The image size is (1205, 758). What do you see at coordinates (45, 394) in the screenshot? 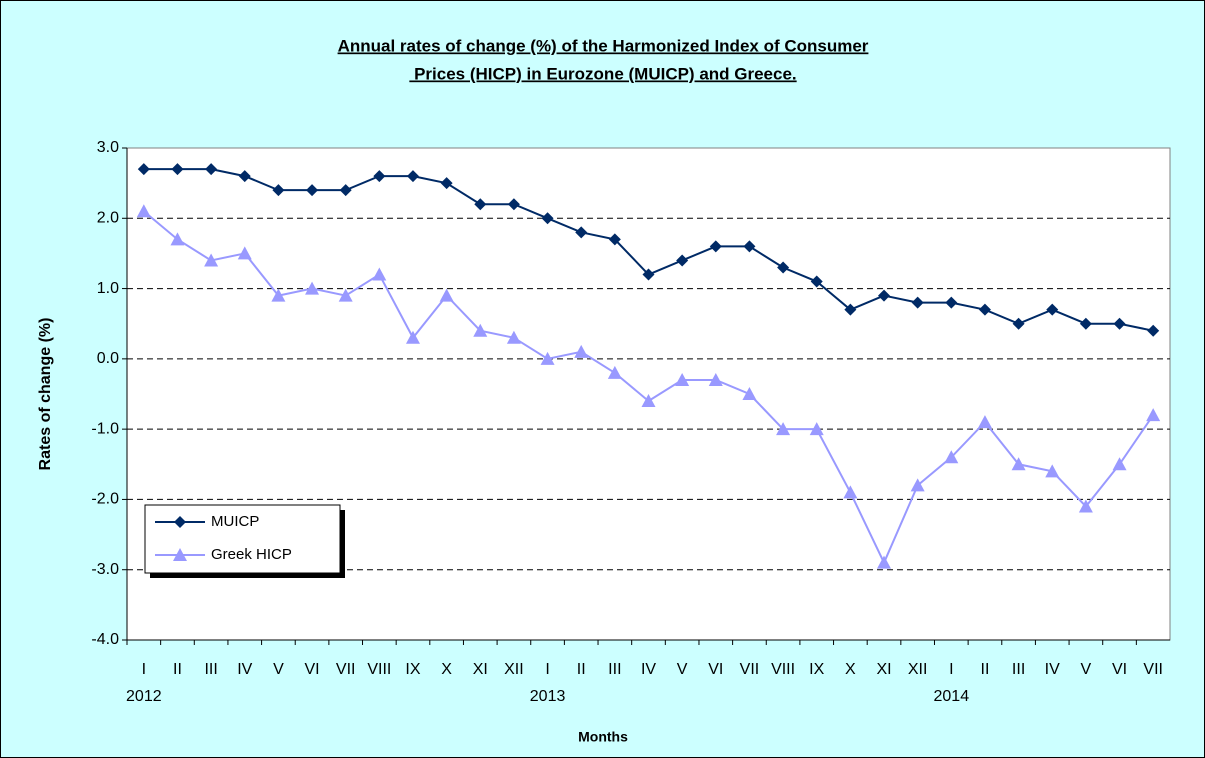
I see `y-axis-title: Rates of change (%)` at bounding box center [45, 394].